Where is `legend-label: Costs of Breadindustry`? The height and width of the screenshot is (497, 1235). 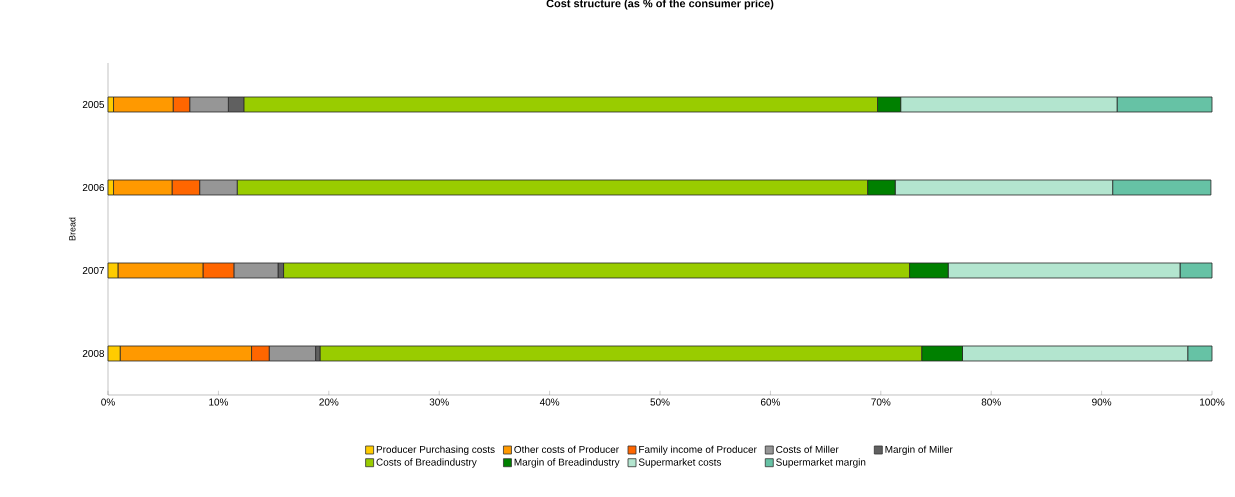 legend-label: Costs of Breadindustry is located at coordinates (426, 463).